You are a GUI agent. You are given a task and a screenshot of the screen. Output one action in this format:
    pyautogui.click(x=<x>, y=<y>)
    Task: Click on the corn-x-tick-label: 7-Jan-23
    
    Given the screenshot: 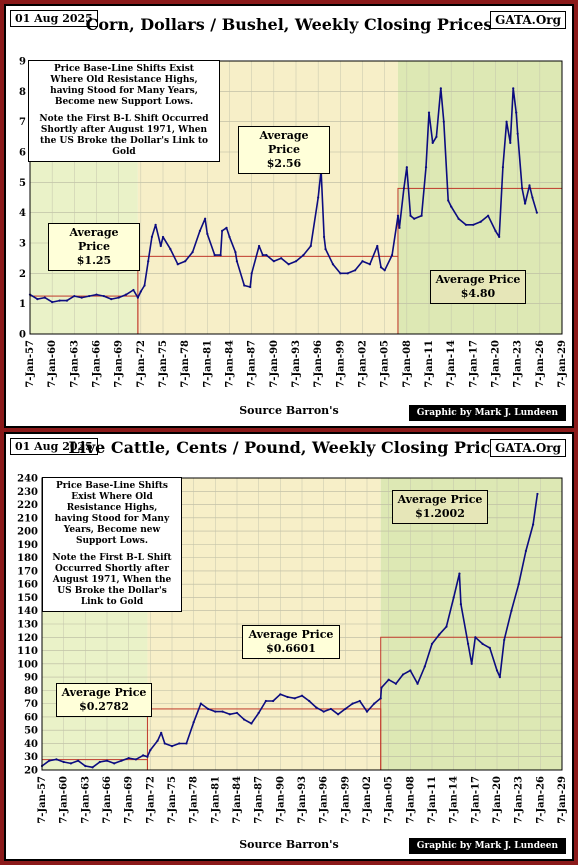 What is the action you would take?
    pyautogui.click(x=518, y=364)
    